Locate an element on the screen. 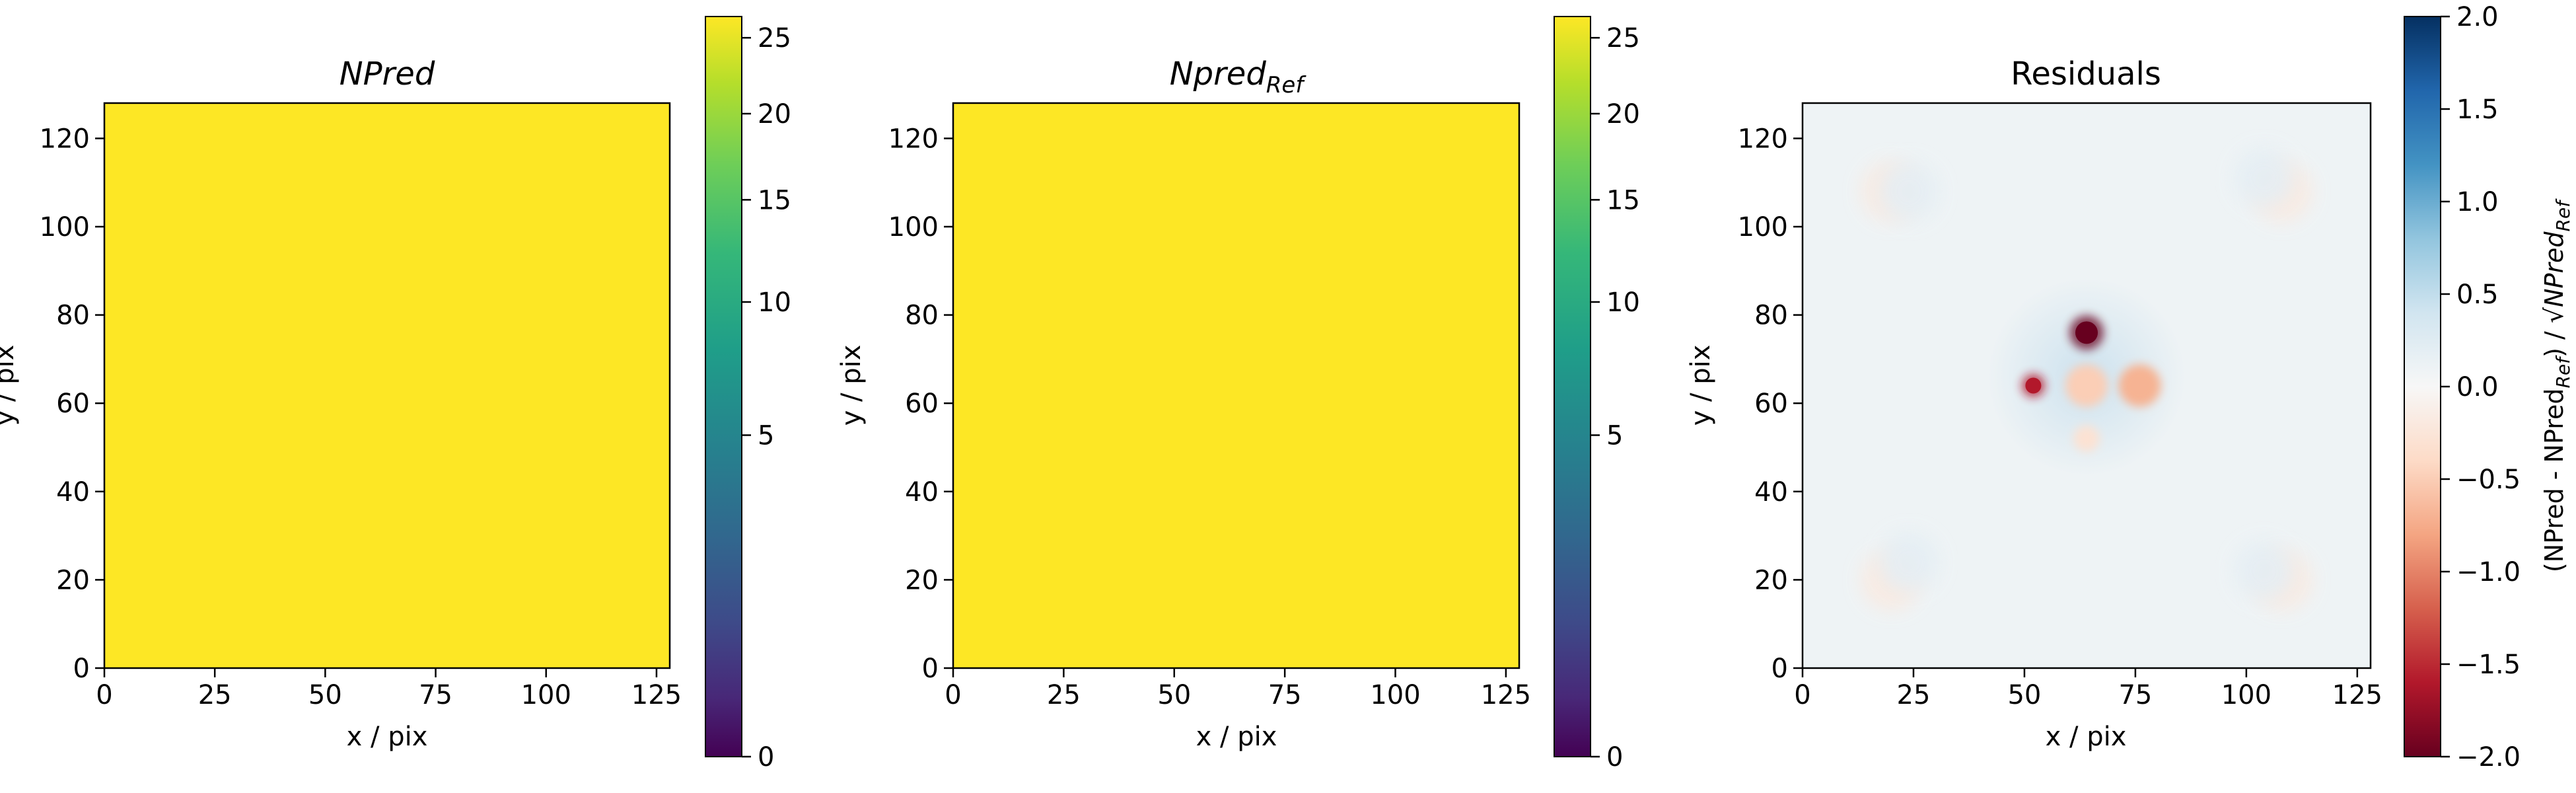  residuals-features is located at coordinates (2087, 379).